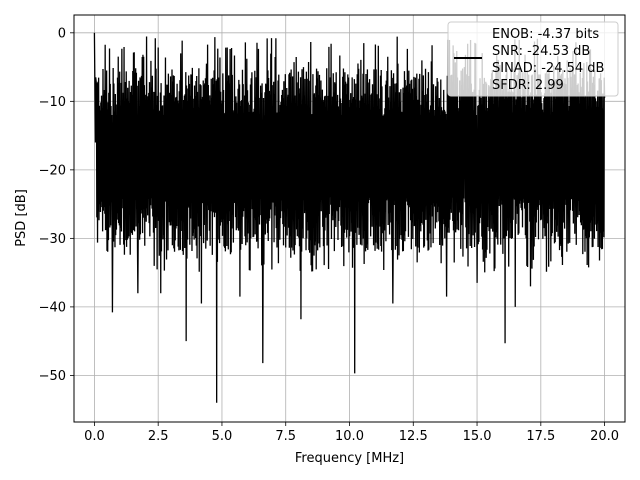 The image size is (640, 480). What do you see at coordinates (477, 436) in the screenshot?
I see `x-tick-label: 15.0` at bounding box center [477, 436].